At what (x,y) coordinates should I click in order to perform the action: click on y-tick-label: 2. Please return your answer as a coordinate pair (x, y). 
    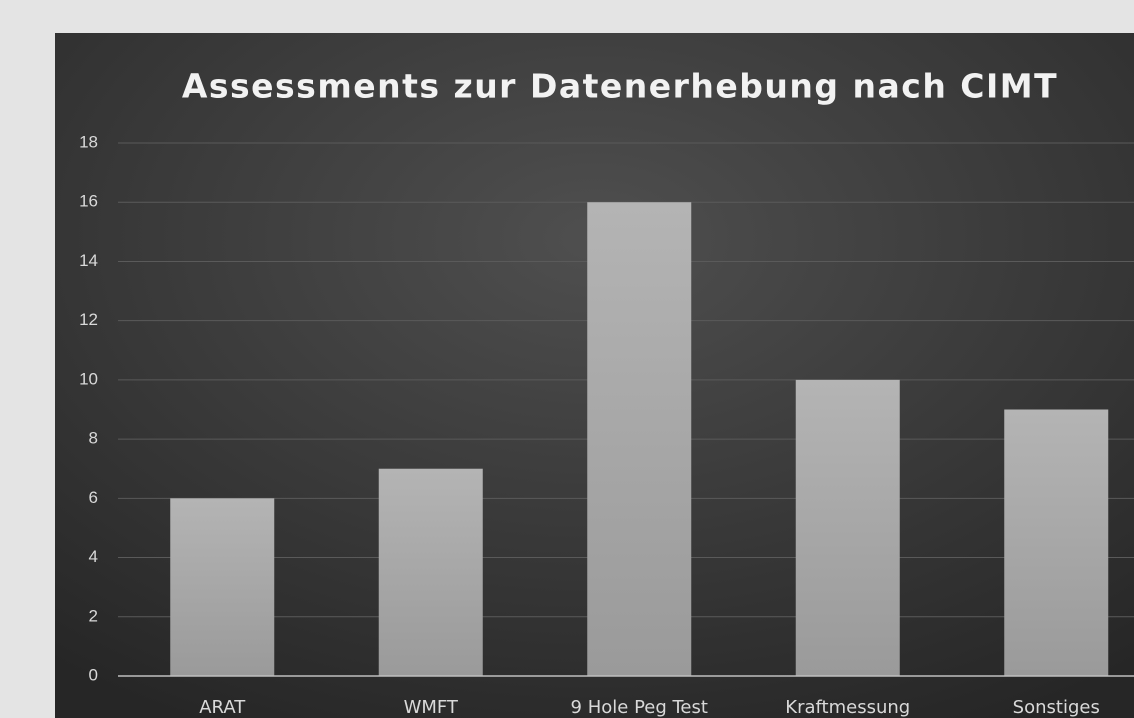
    Looking at the image, I should click on (93, 615).